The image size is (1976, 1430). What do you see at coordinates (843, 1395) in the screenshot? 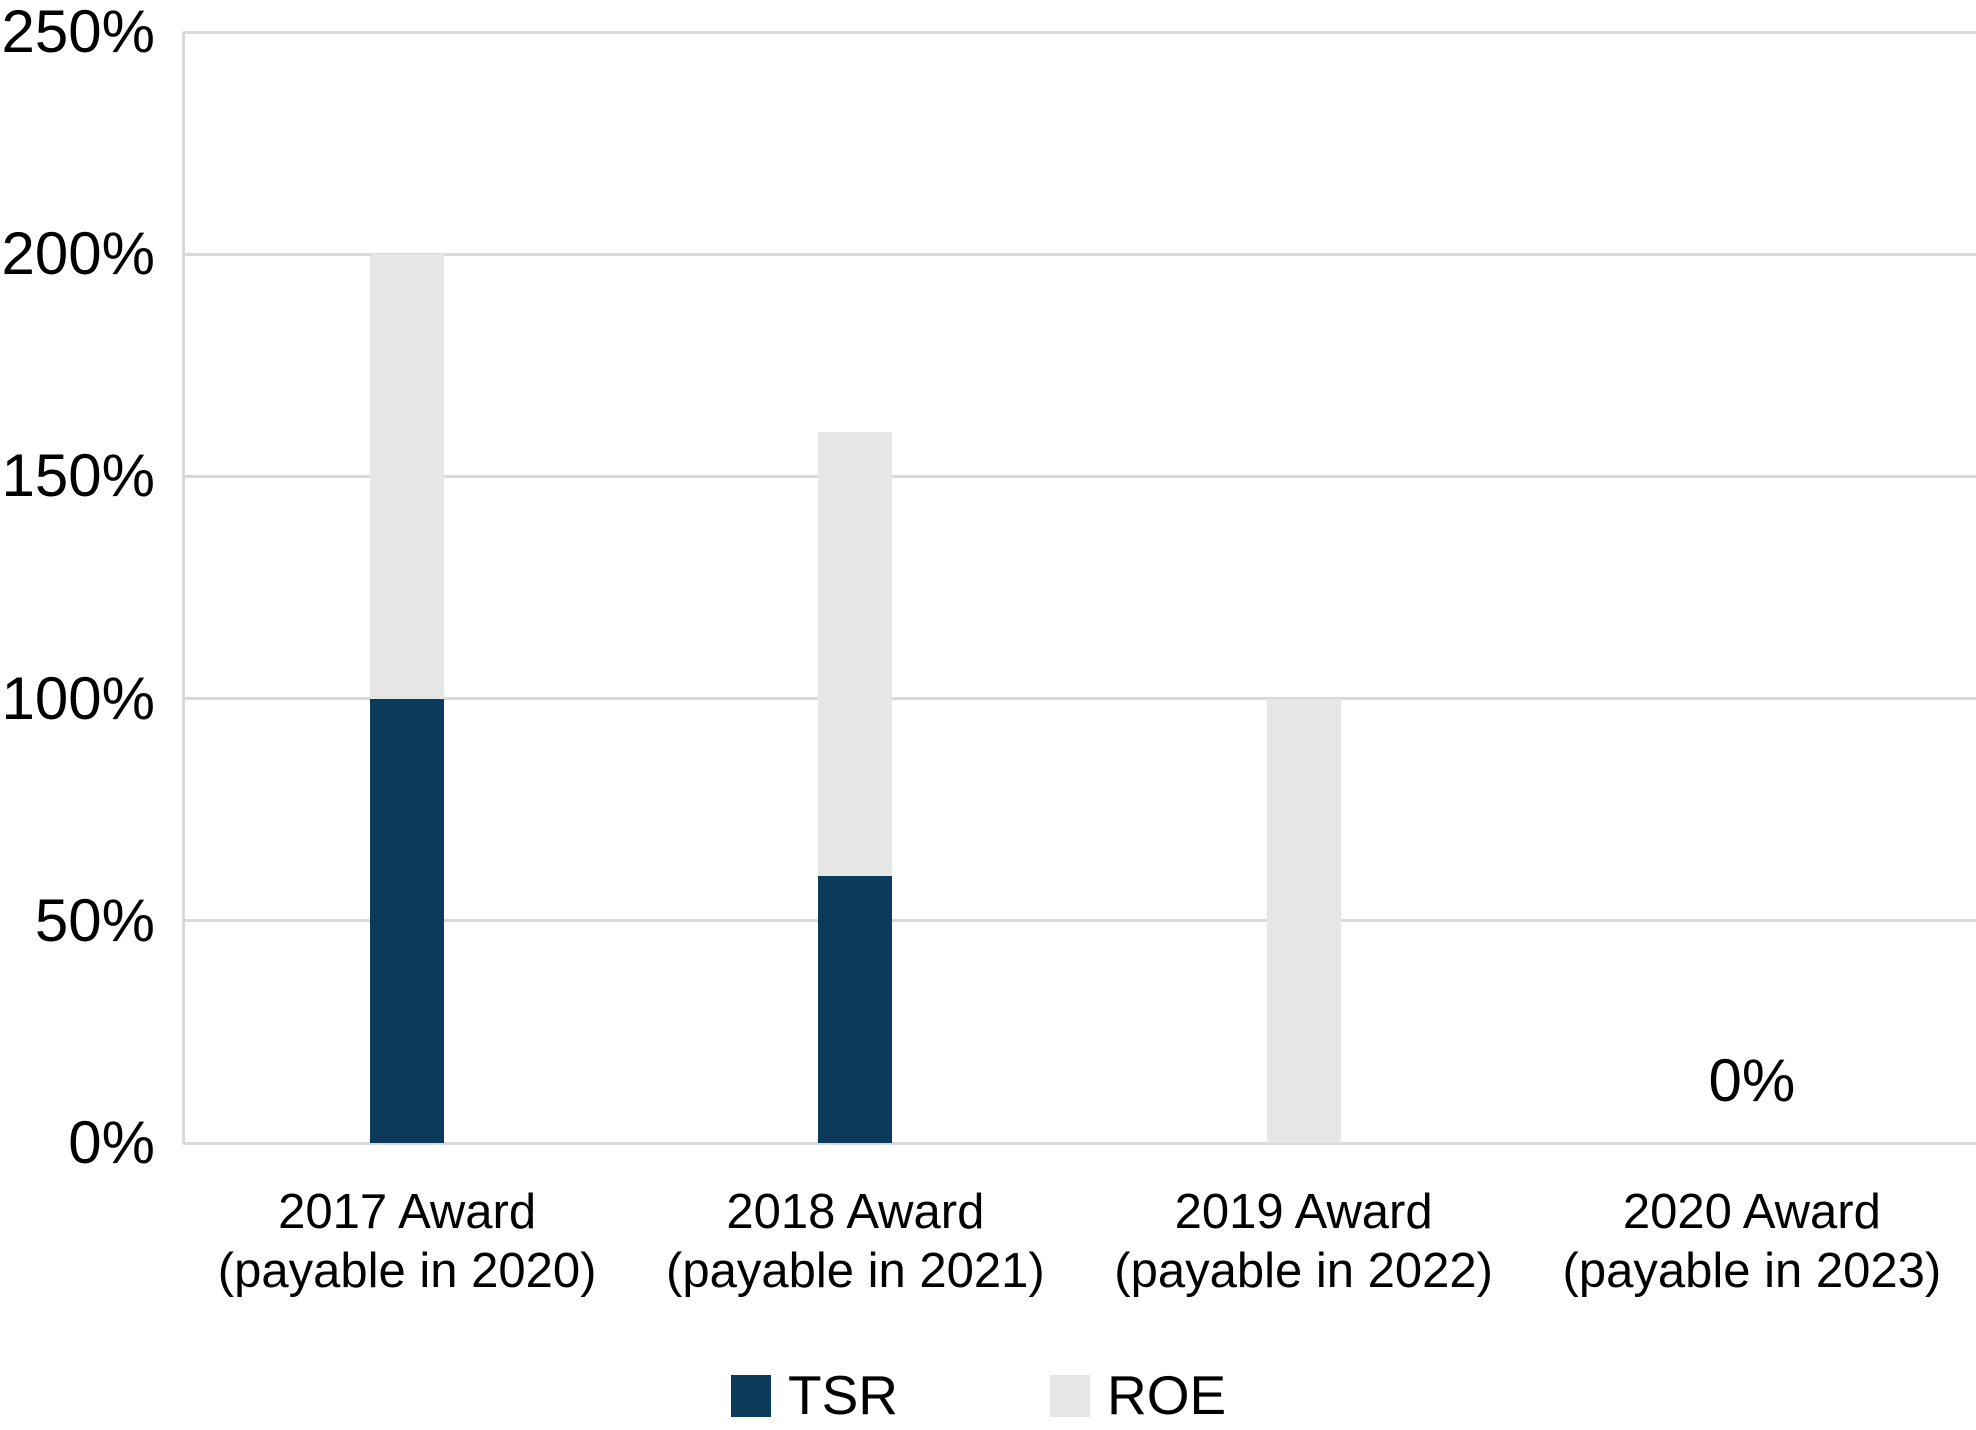
I see `legend-label-tsr: TSR` at bounding box center [843, 1395].